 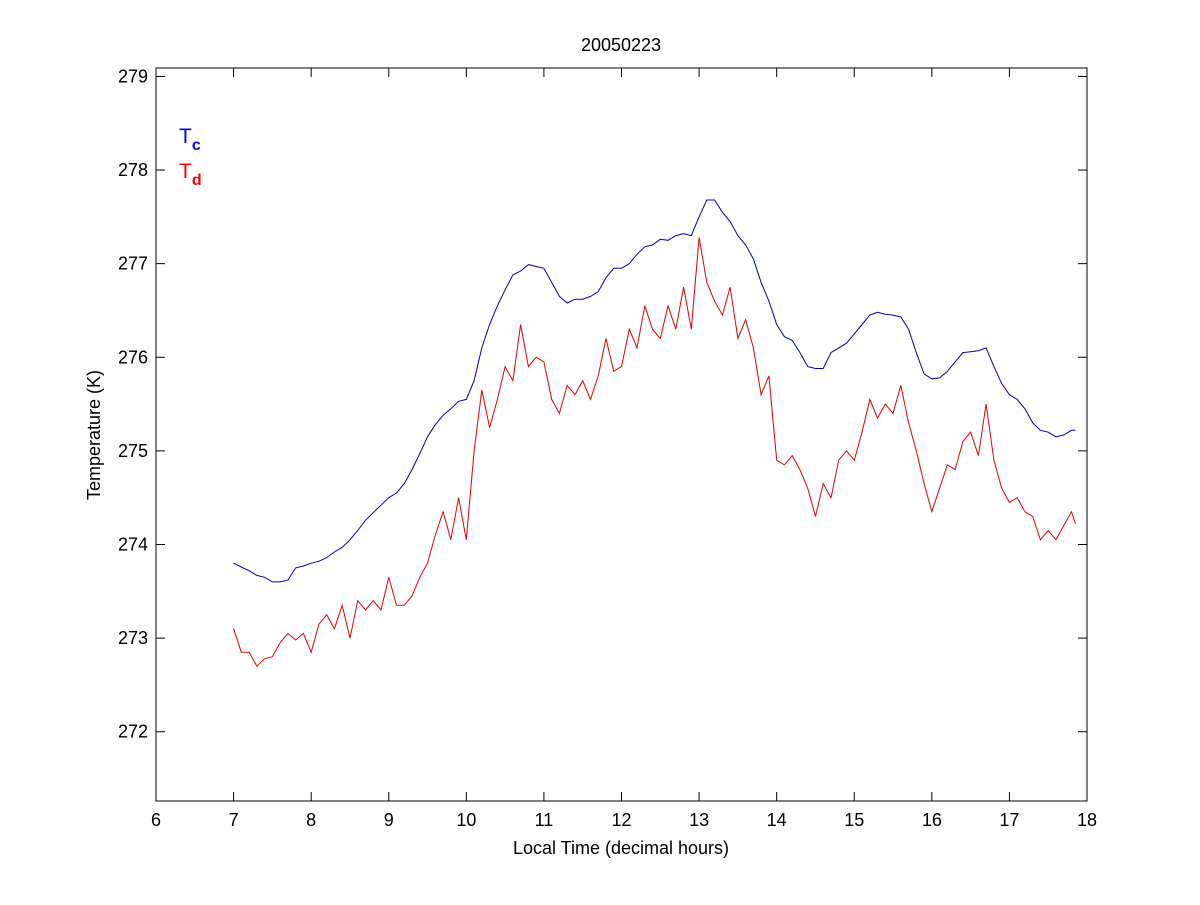 I want to click on y-tick-label: 275, so click(x=133, y=451).